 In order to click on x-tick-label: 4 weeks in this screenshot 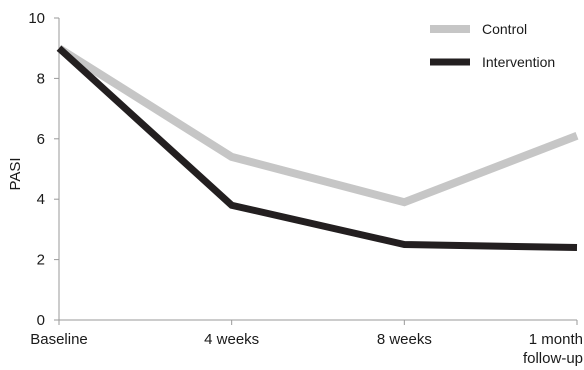, I will do `click(231, 339)`.